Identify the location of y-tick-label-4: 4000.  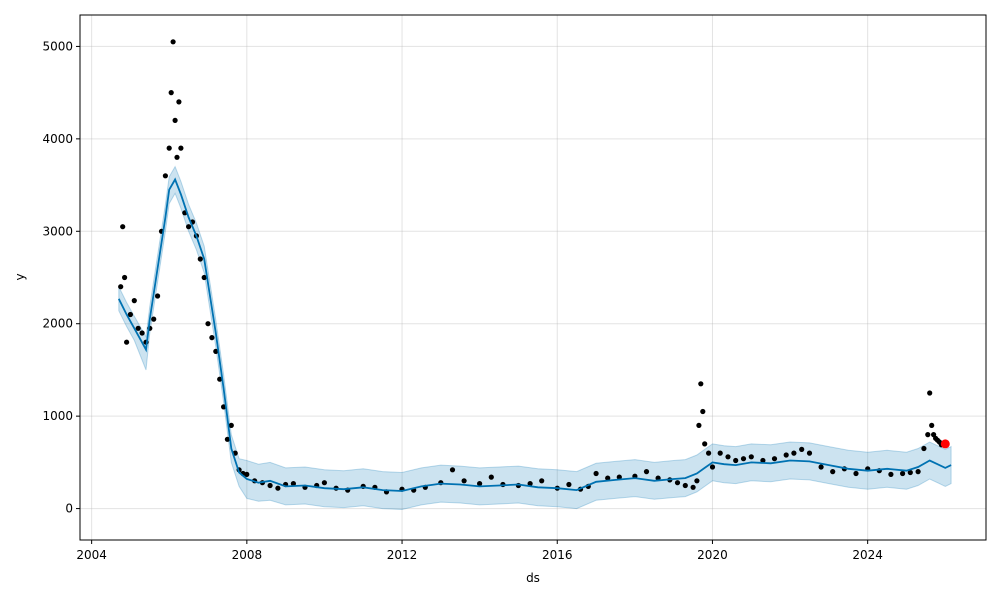
(57, 139).